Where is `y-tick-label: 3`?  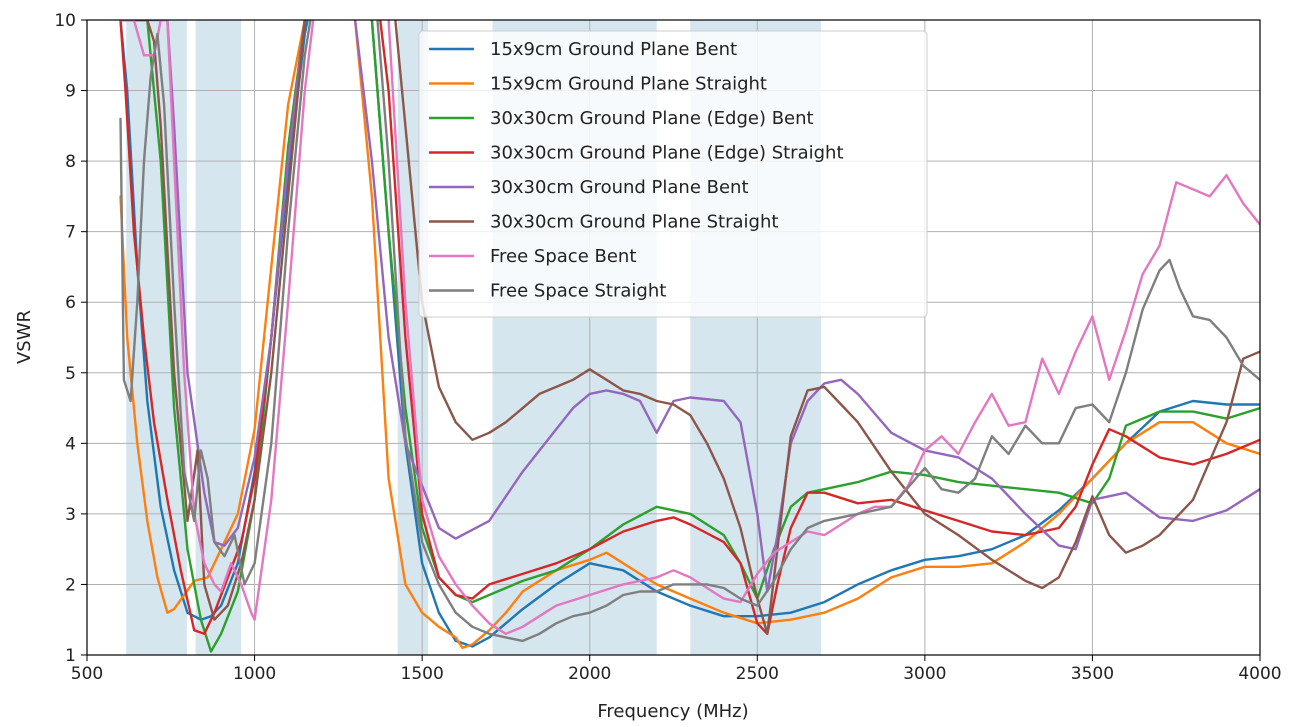 y-tick-label: 3 is located at coordinates (70, 515).